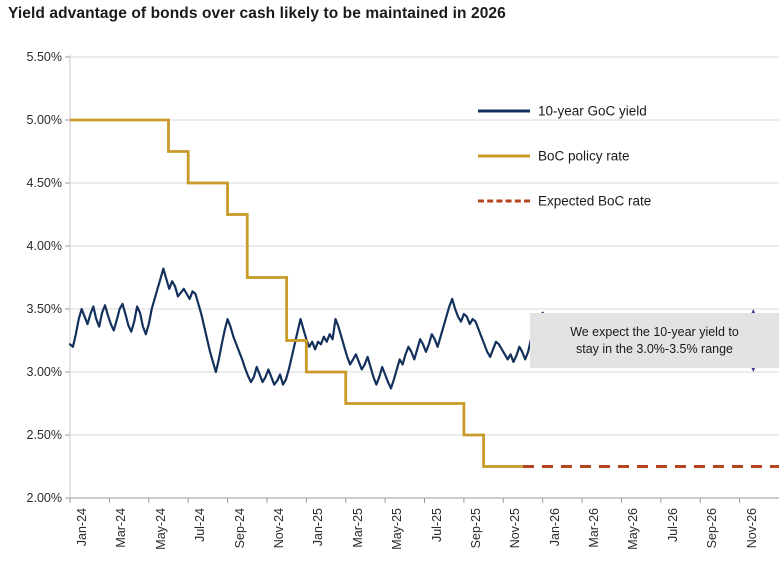 The height and width of the screenshot is (573, 779). Describe the element at coordinates (594, 528) in the screenshot. I see `x-axis-label: Mar-26` at that location.